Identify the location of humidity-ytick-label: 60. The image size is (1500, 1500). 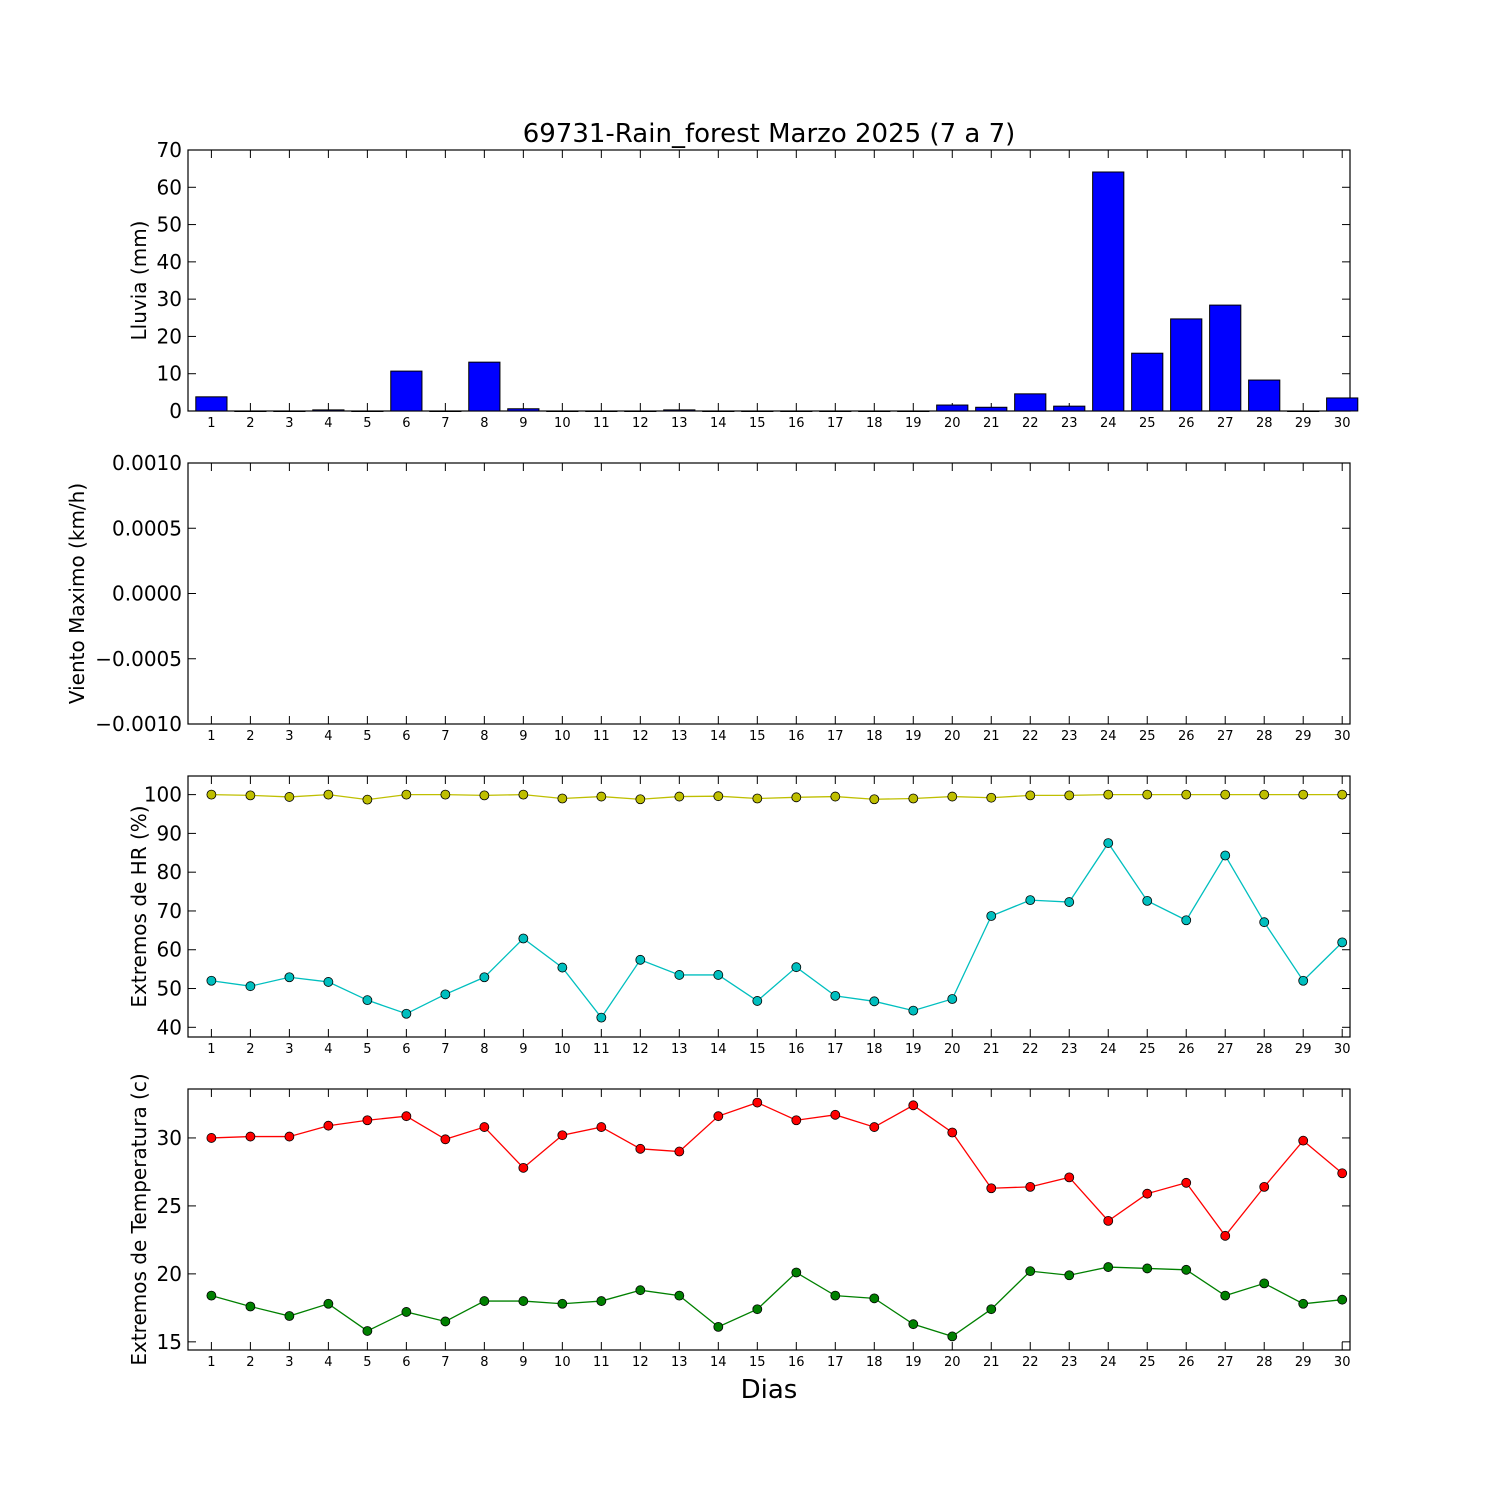
(169, 950).